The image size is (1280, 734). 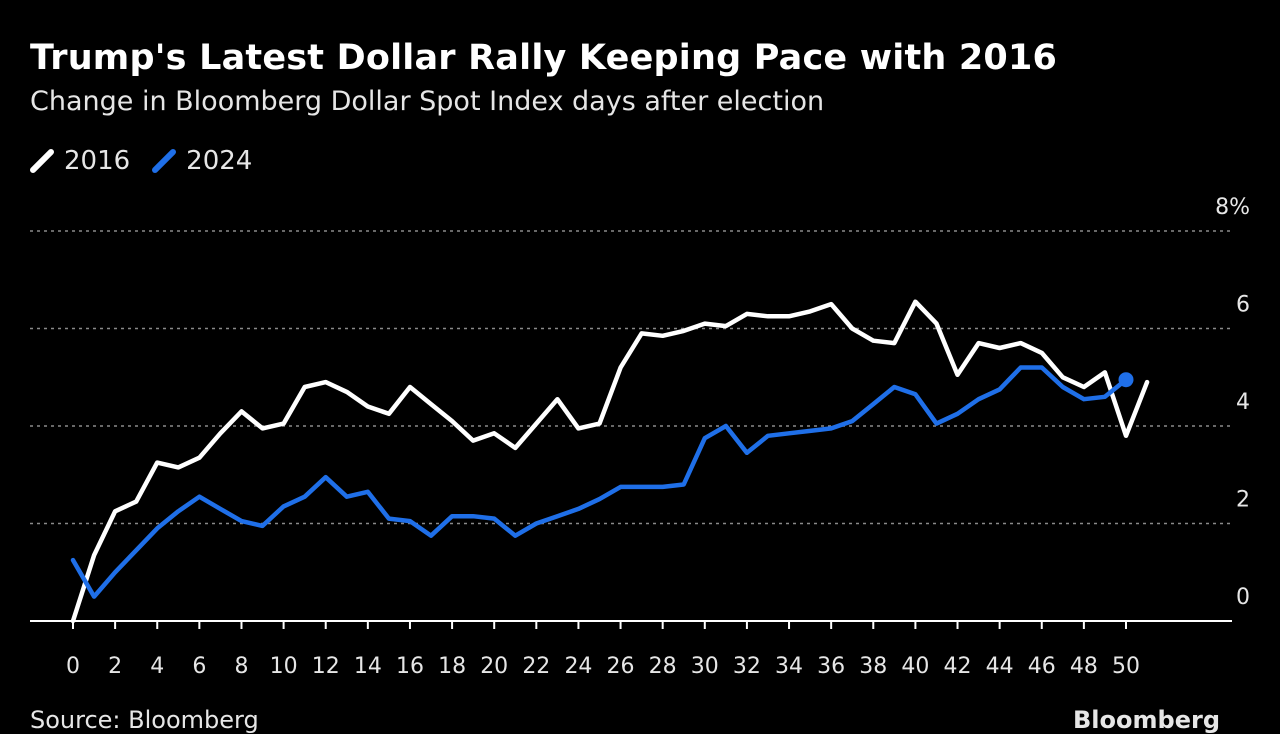 What do you see at coordinates (747, 666) in the screenshot?
I see `x-tick-label-32: 32` at bounding box center [747, 666].